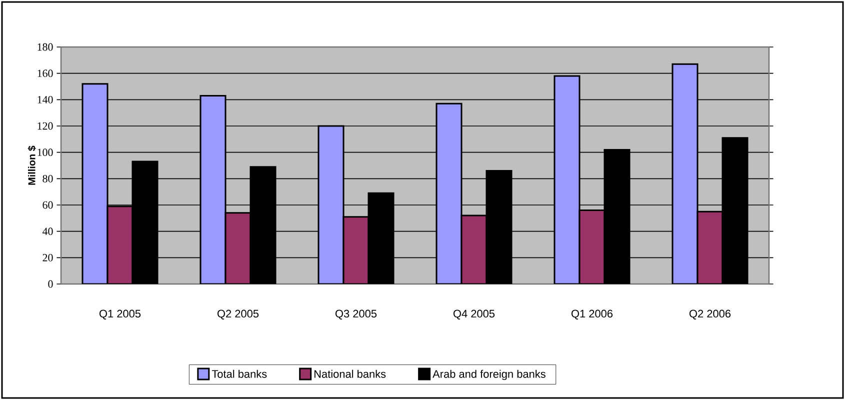 The height and width of the screenshot is (400, 845). I want to click on y-tick-label: 180, so click(45, 47).